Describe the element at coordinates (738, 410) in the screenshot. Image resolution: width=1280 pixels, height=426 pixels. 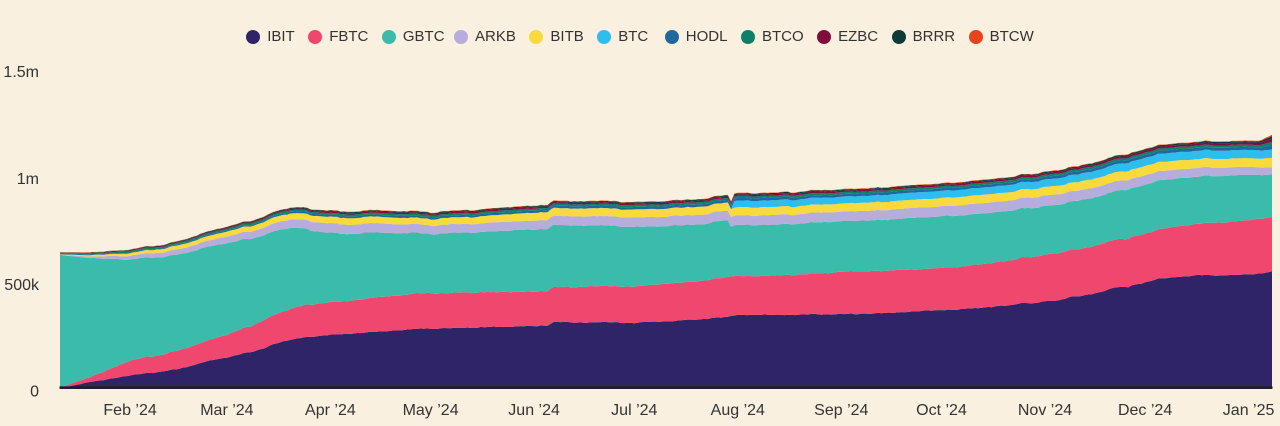
I see `svg-text: Aug ’24` at that location.